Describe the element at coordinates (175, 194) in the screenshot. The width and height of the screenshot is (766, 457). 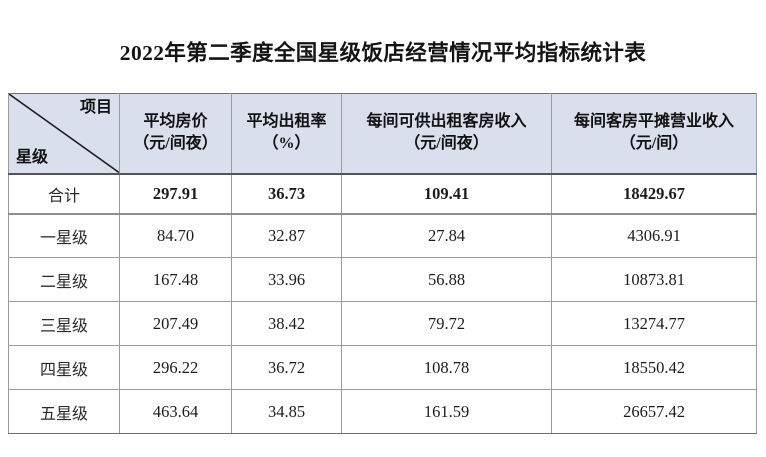
I see `cell-avg-room-rate: 297.91` at that location.